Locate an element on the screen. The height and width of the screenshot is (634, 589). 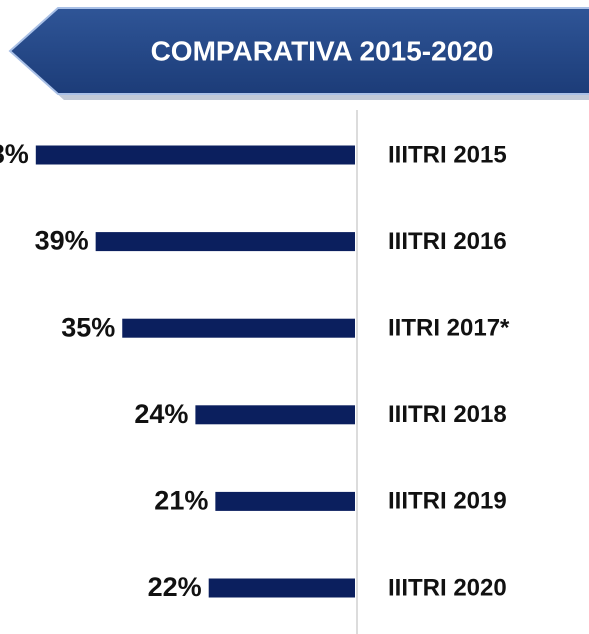
value-label: 24% is located at coordinates (161, 414).